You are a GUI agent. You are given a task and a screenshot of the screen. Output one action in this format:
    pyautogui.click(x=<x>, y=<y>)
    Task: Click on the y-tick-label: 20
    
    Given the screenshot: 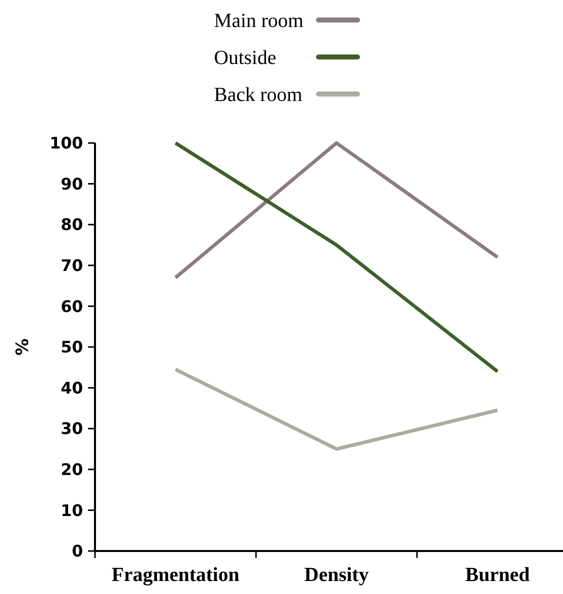 What is the action you would take?
    pyautogui.click(x=71, y=469)
    